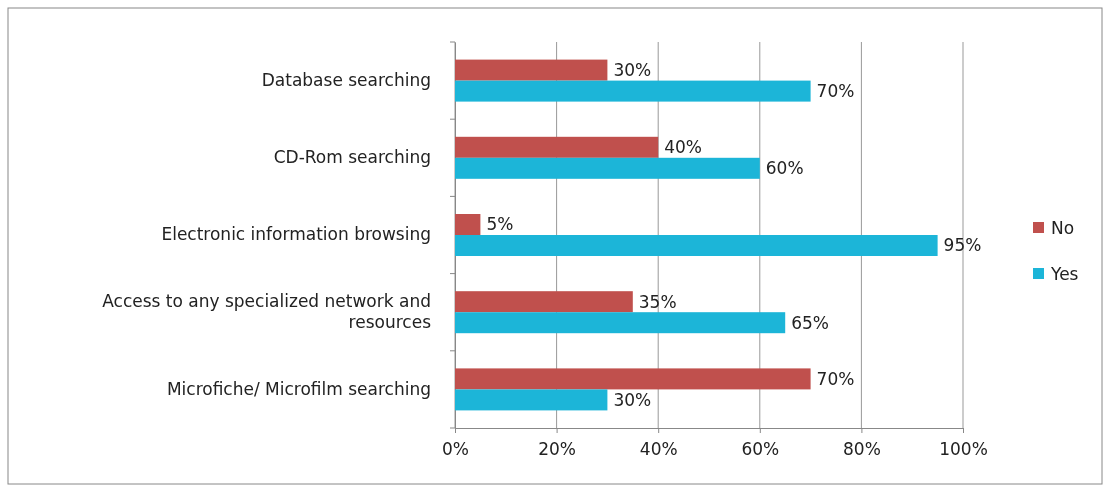 The height and width of the screenshot is (486, 1107). What do you see at coordinates (267, 311) in the screenshot?
I see `y-tick-label: Access to any specialized network and resources` at bounding box center [267, 311].